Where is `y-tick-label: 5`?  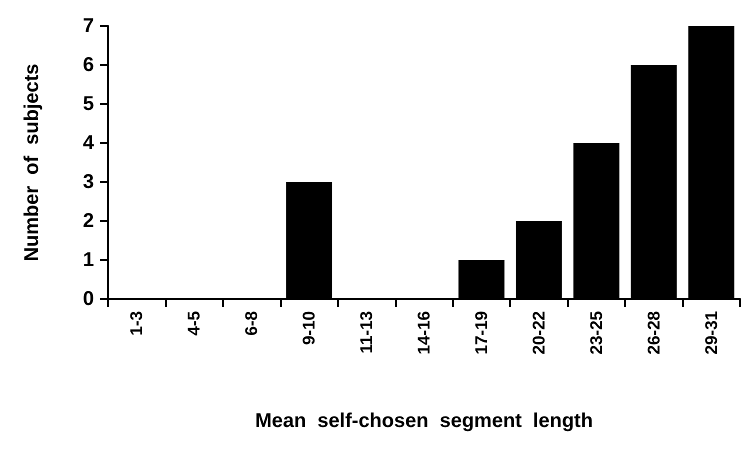 y-tick-label: 5 is located at coordinates (88, 104).